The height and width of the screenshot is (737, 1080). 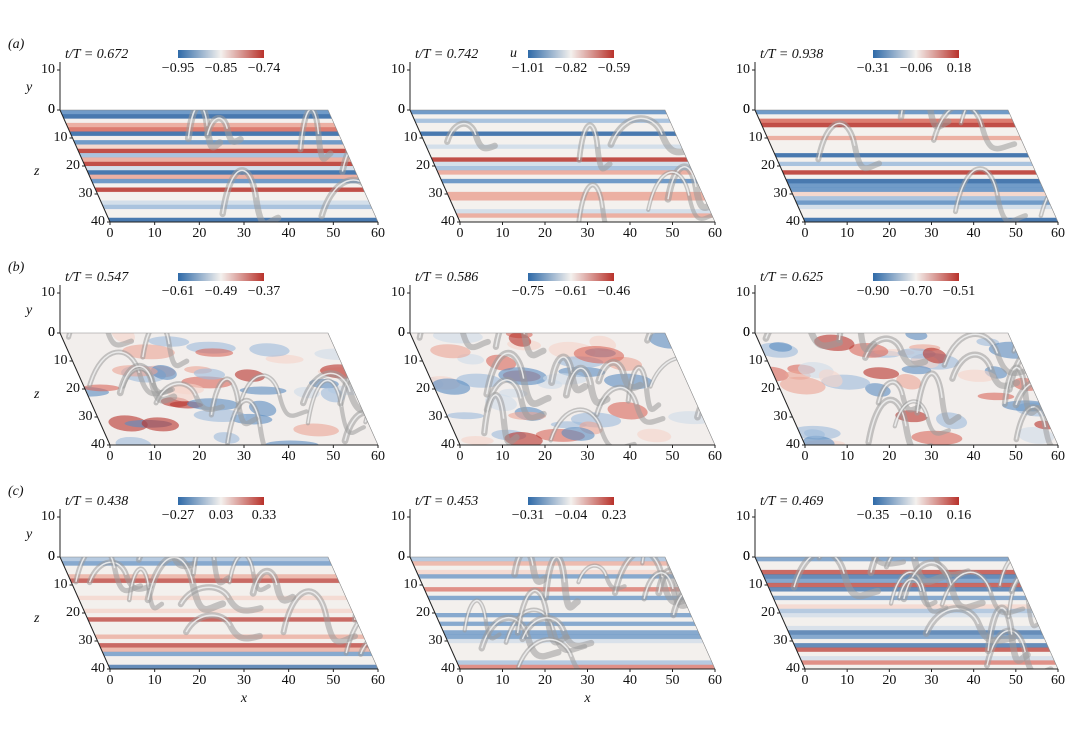 What do you see at coordinates (959, 291) in the screenshot?
I see `colorbar-label: −0.51` at bounding box center [959, 291].